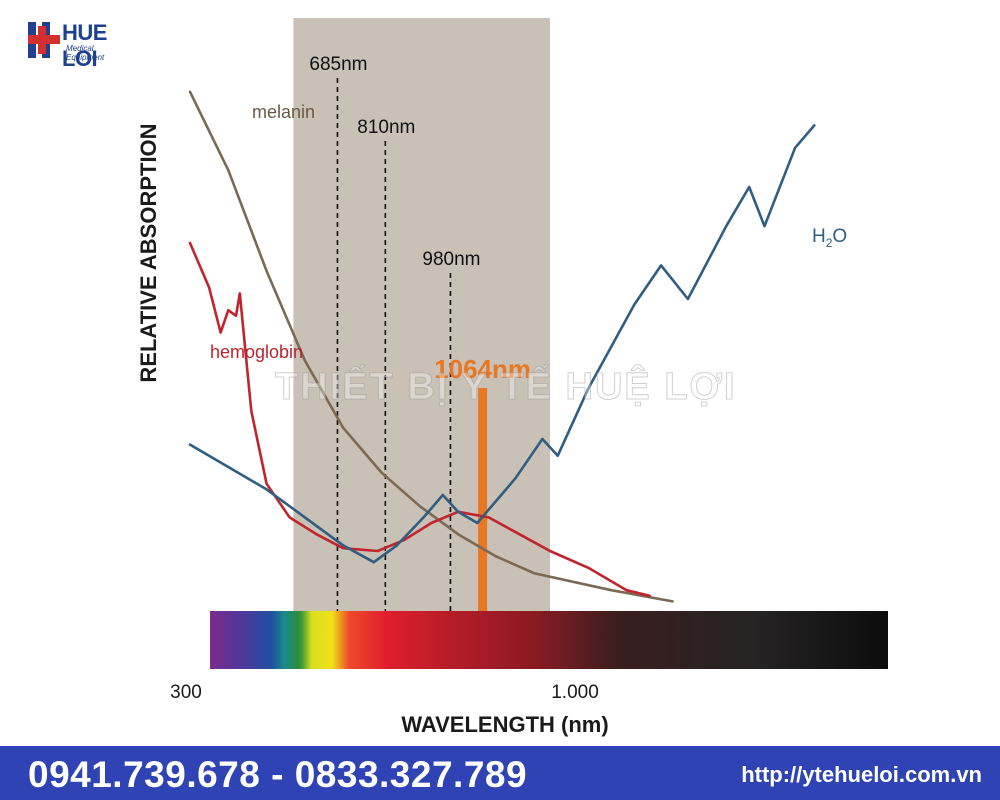 This screenshot has height=800, width=1000. What do you see at coordinates (819, 236) in the screenshot?
I see `water-label-h: H` at bounding box center [819, 236].